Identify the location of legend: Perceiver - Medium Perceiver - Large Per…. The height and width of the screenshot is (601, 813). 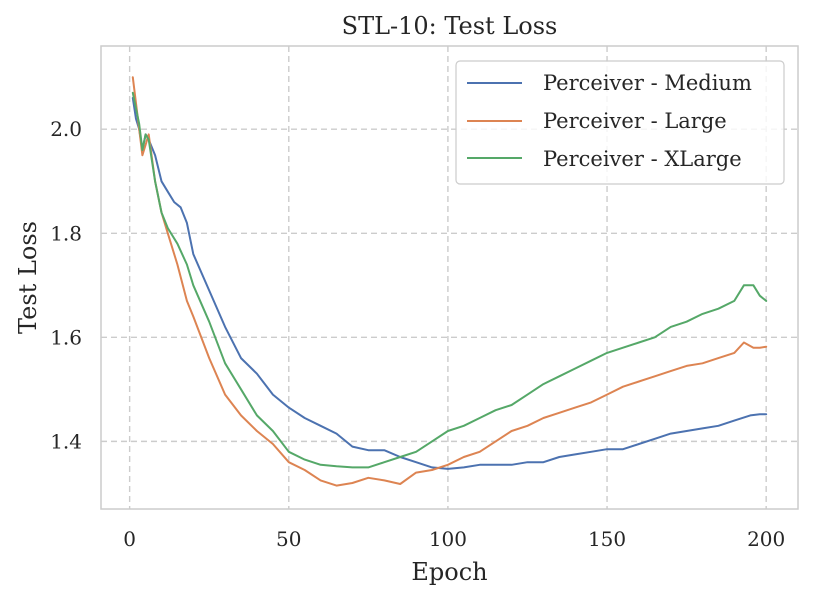
(620, 122).